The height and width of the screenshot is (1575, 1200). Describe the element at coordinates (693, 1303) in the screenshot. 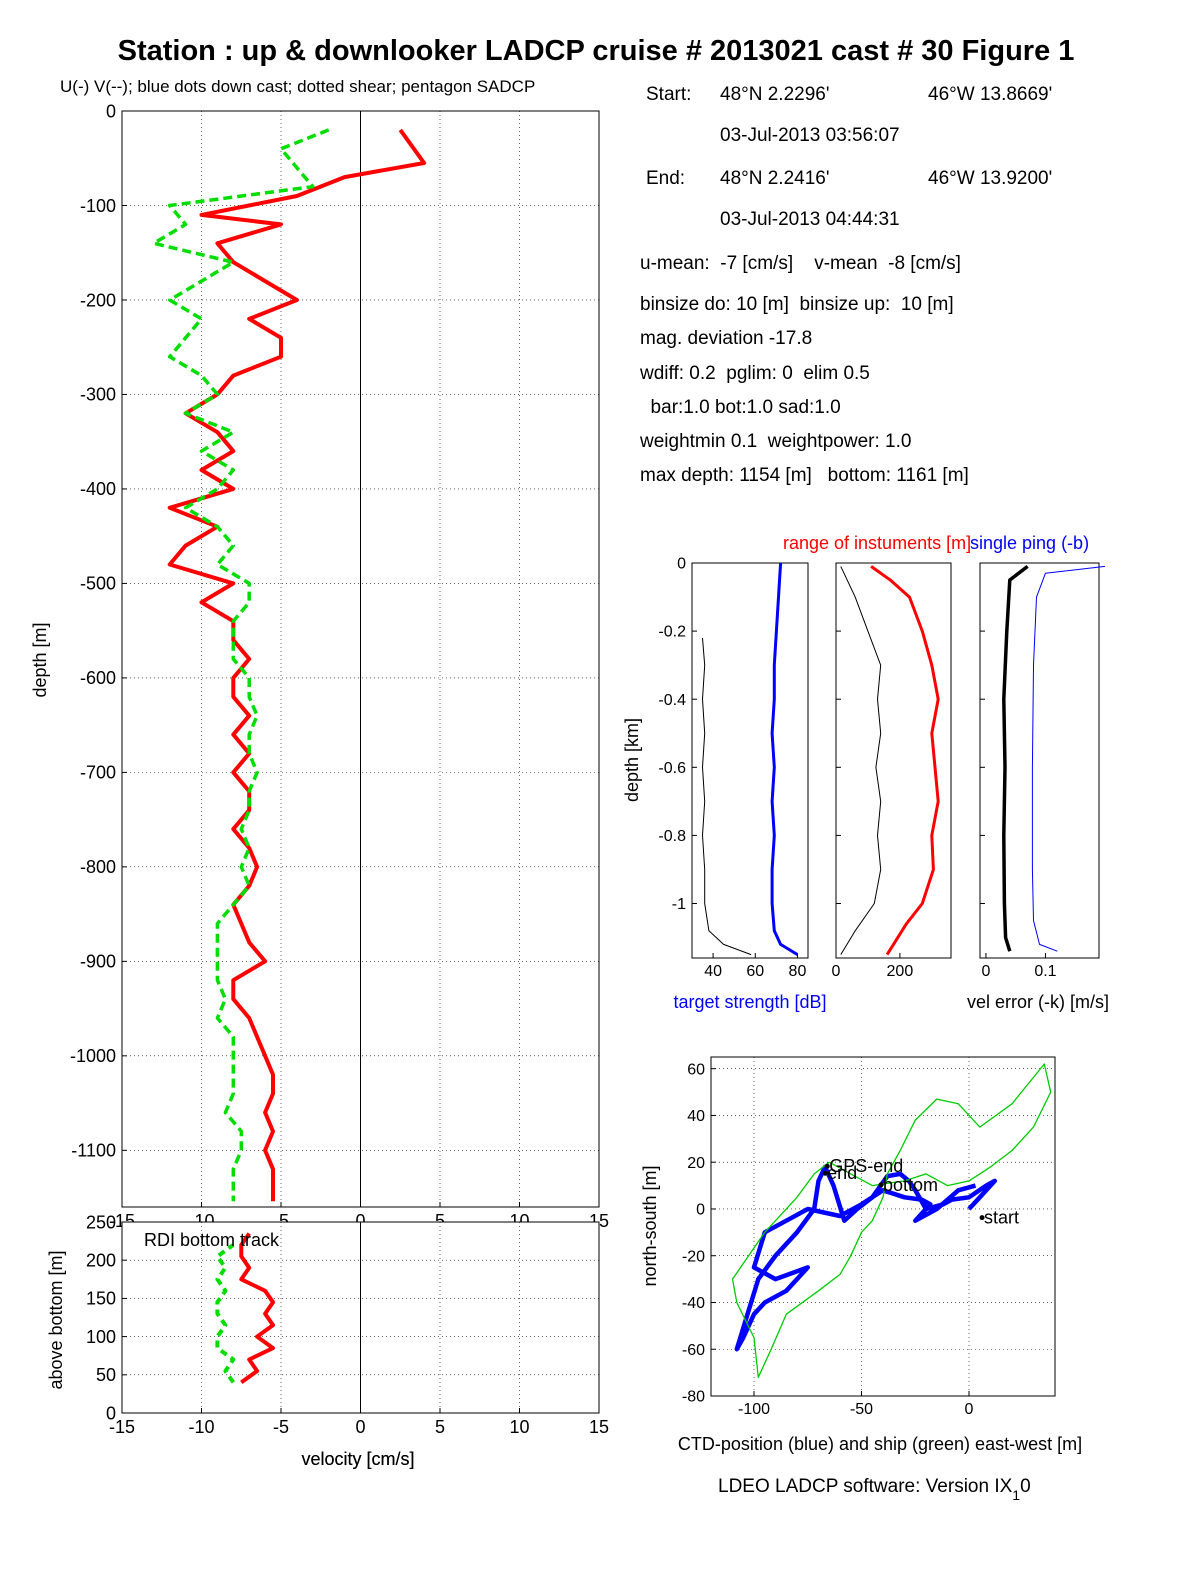

I see `y-tick-label: -40` at that location.